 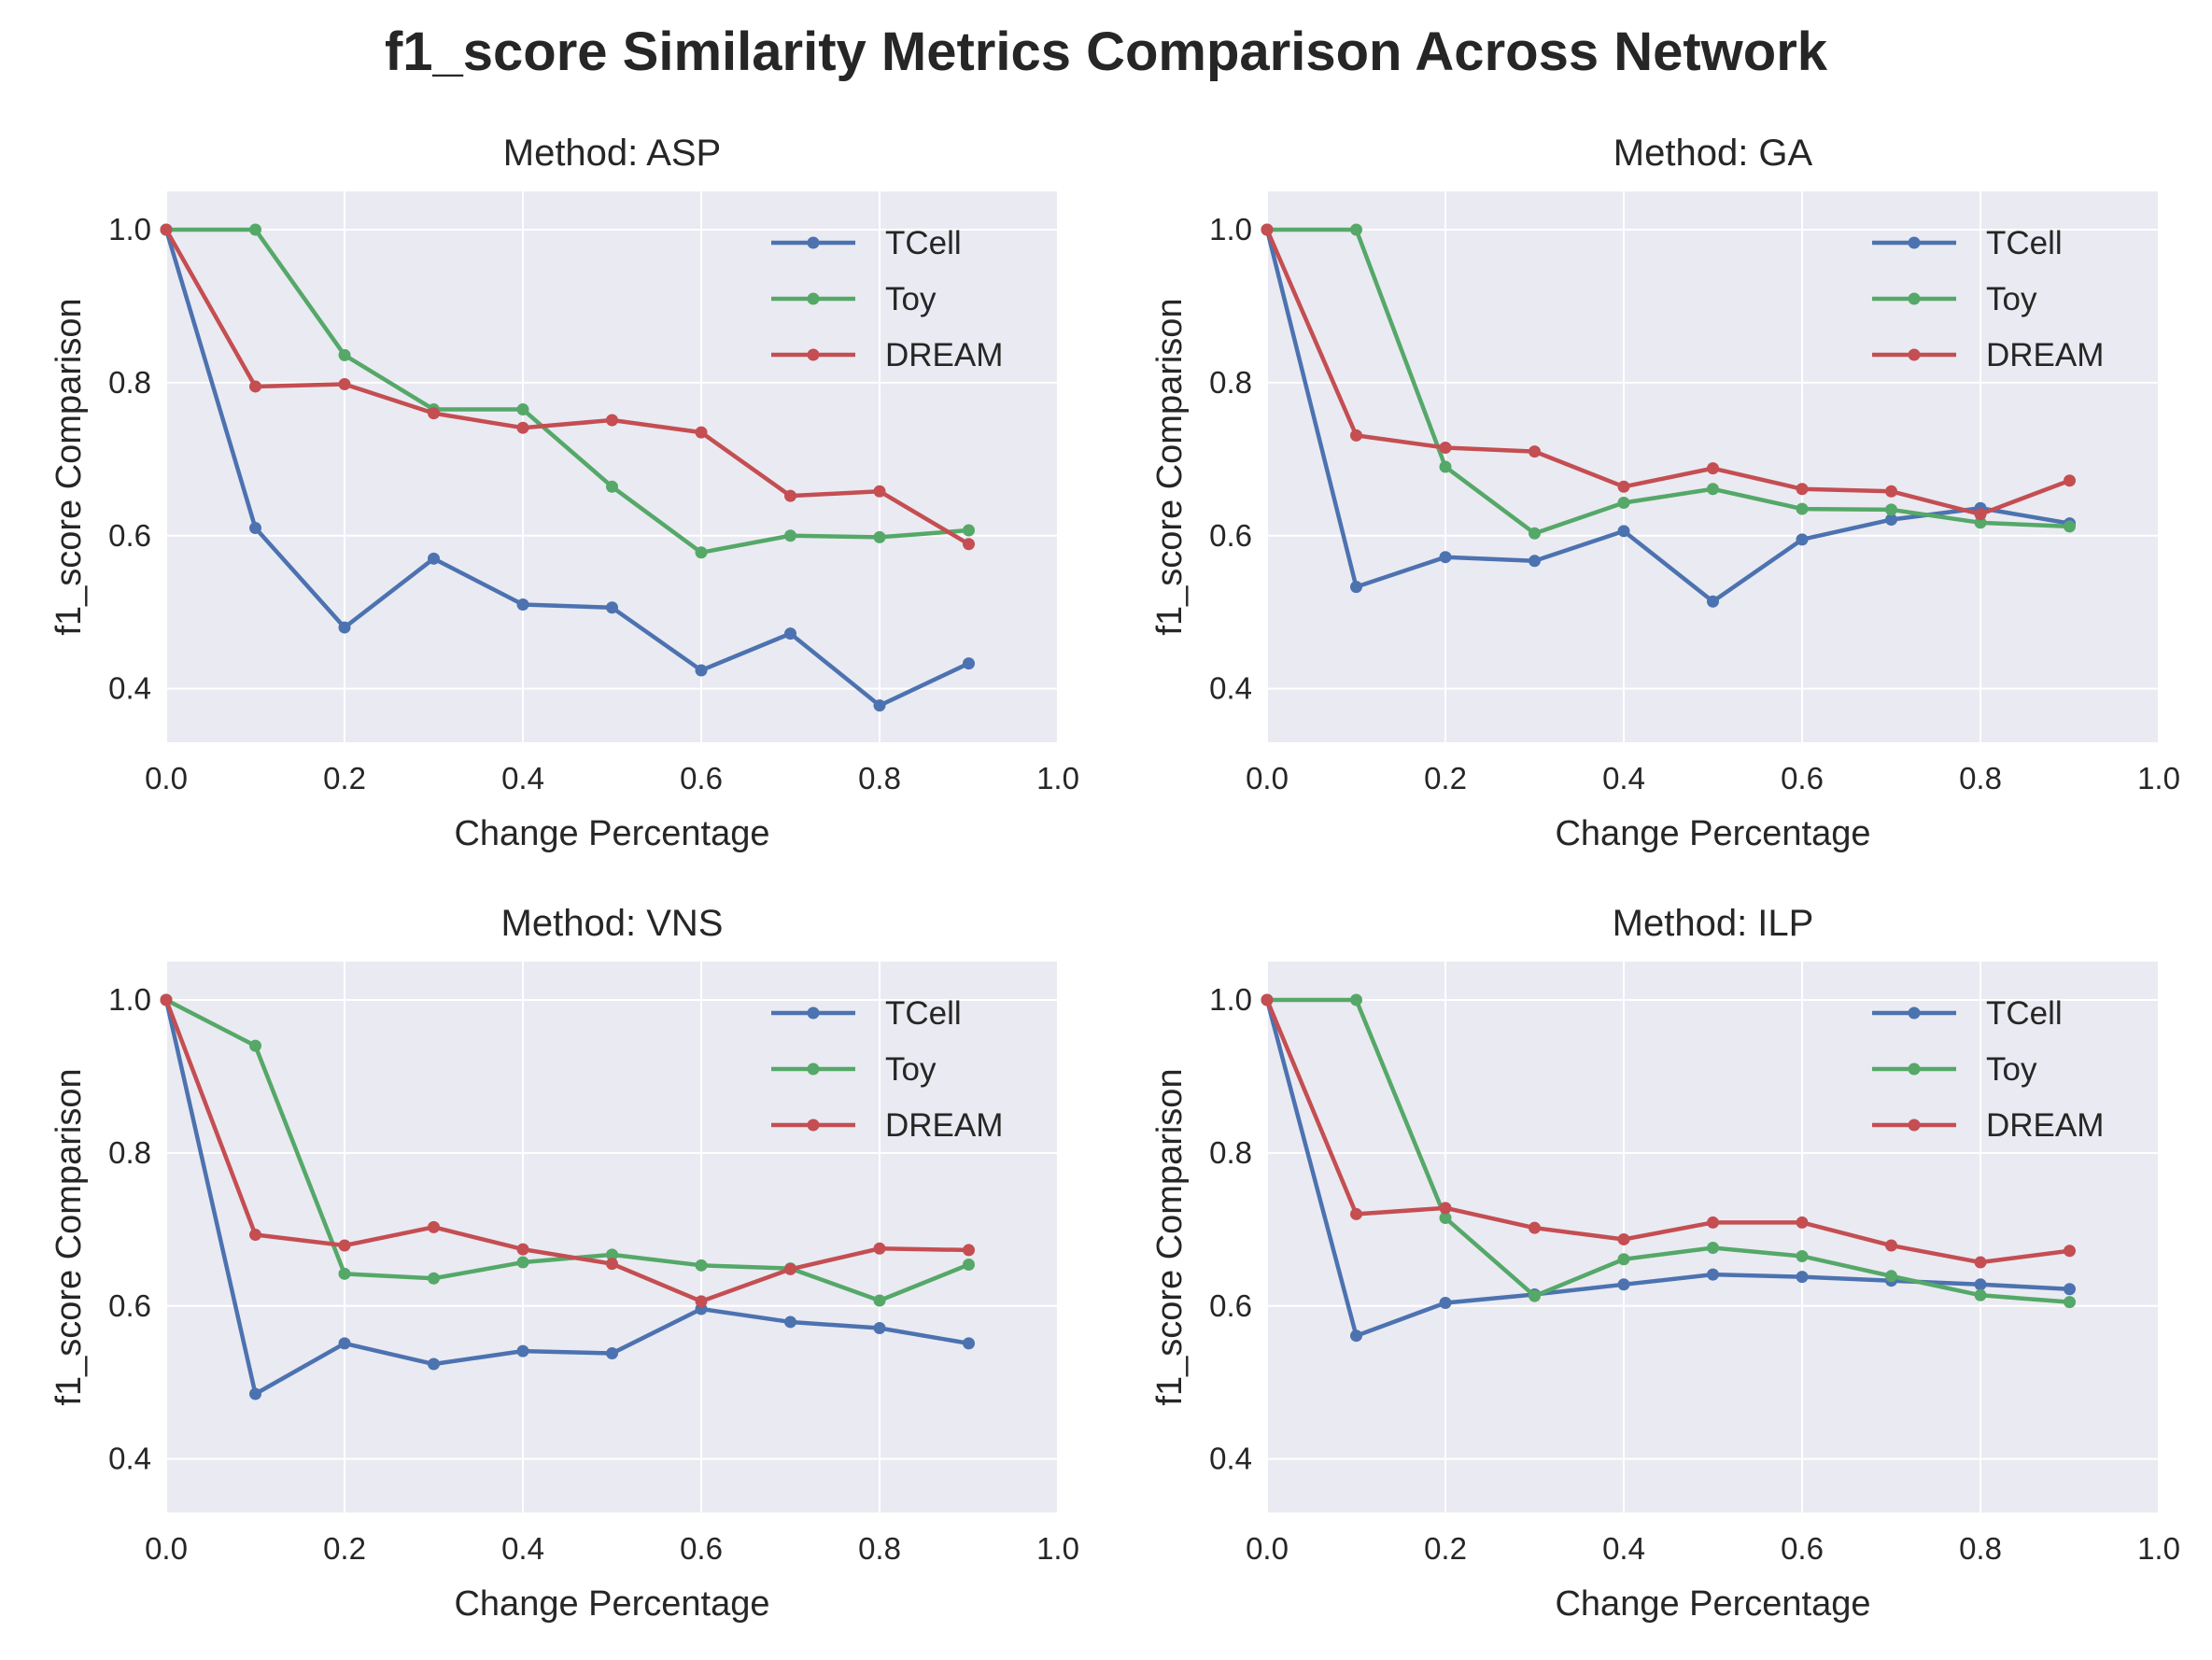 What do you see at coordinates (2158, 778) in the screenshot?
I see `x-tick-label: 1.0` at bounding box center [2158, 778].